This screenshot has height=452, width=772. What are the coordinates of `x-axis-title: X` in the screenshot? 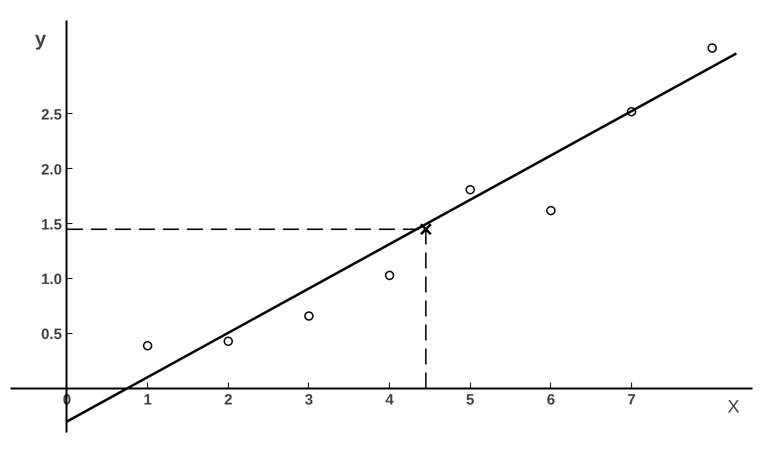 It's located at (734, 406).